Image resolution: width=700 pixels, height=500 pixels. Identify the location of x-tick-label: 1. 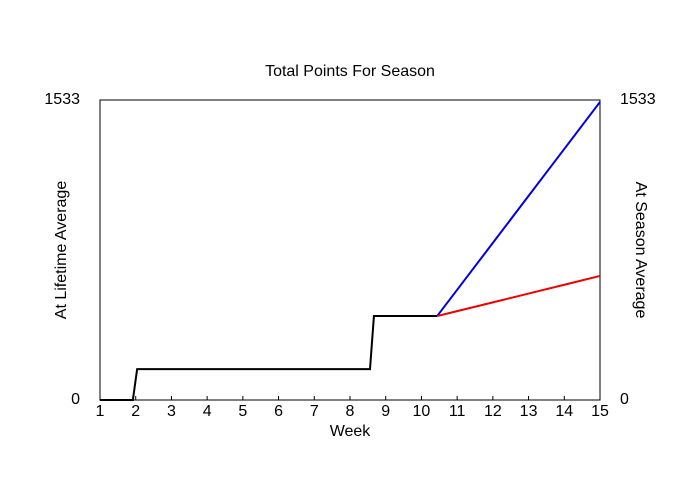
(100, 411).